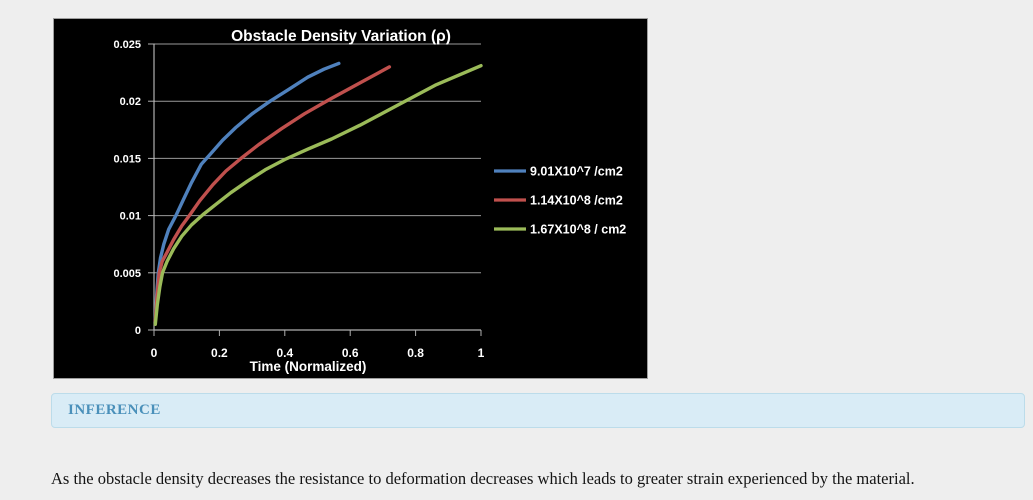  What do you see at coordinates (114, 410) in the screenshot?
I see `inference-heading: INFERENCE` at bounding box center [114, 410].